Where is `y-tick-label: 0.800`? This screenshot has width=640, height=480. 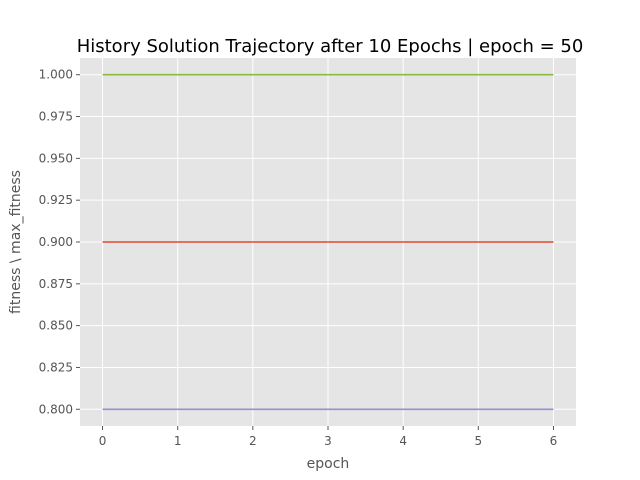
y-tick-label: 0.800 is located at coordinates (56, 409).